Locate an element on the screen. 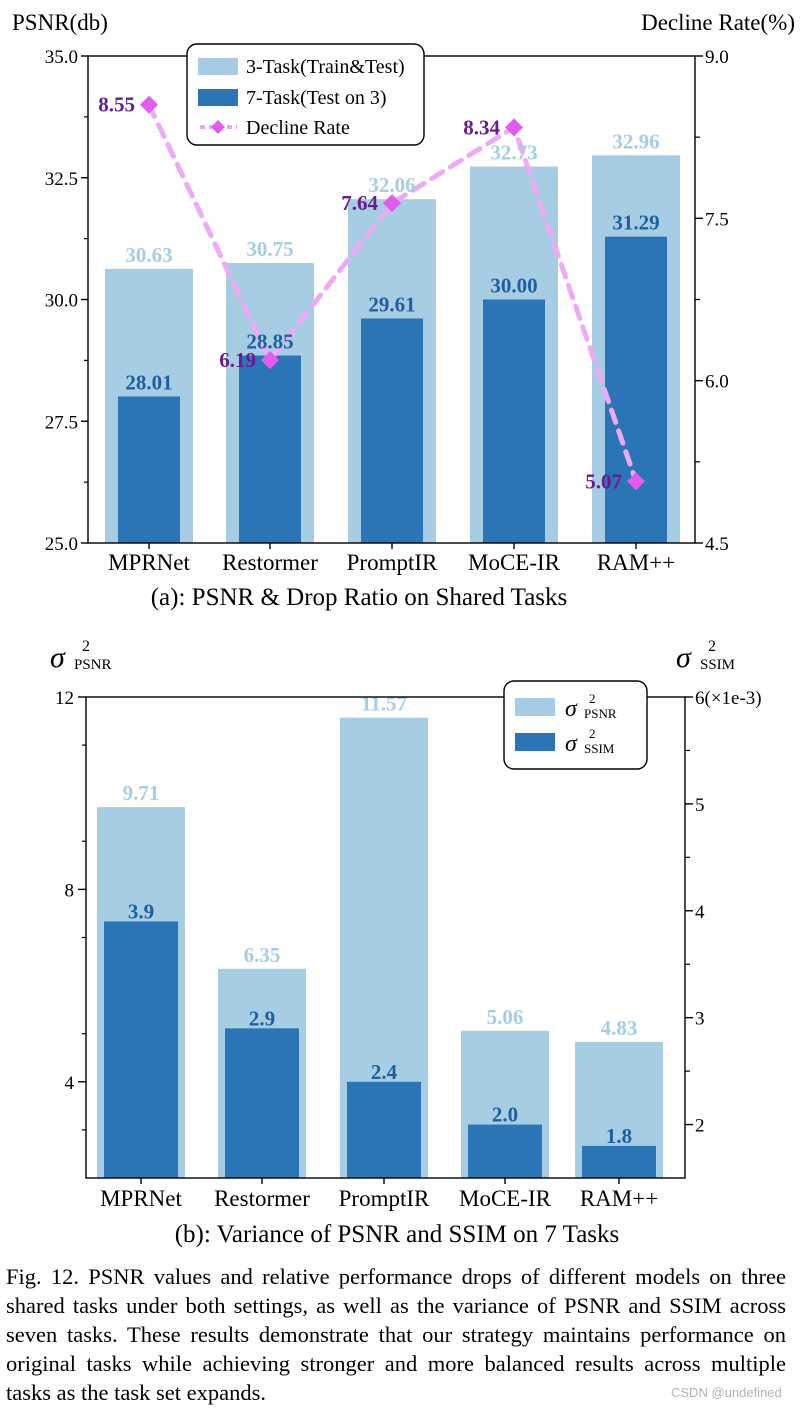  right-axis-label: σ 2 SSIM is located at coordinates (705, 656).